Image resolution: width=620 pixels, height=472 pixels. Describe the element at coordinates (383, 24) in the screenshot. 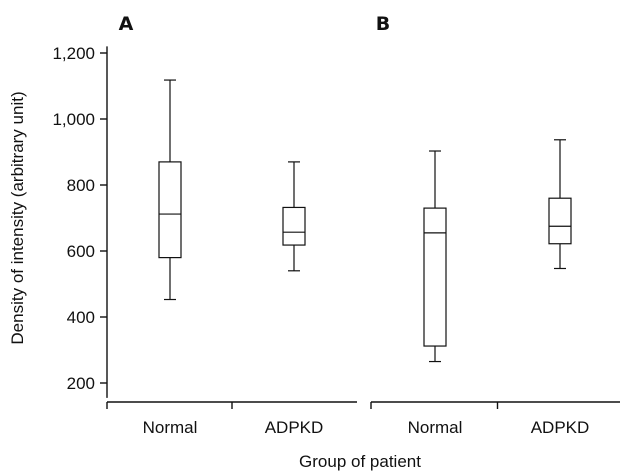

I see `panel-label: B` at that location.